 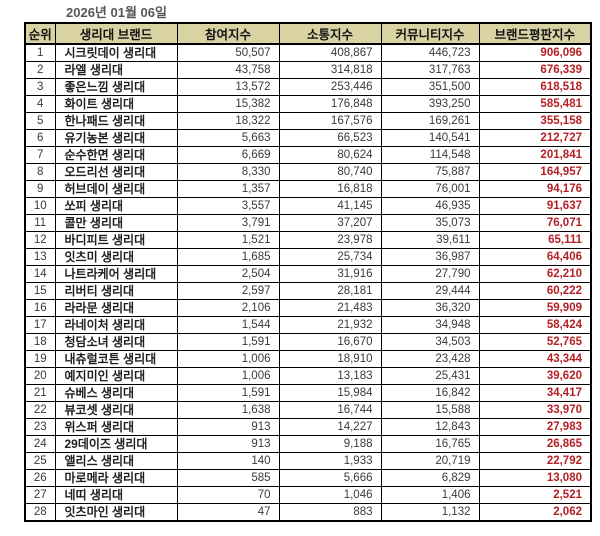 What do you see at coordinates (330, 87) in the screenshot?
I see `communication-cell: 253,446` at bounding box center [330, 87].